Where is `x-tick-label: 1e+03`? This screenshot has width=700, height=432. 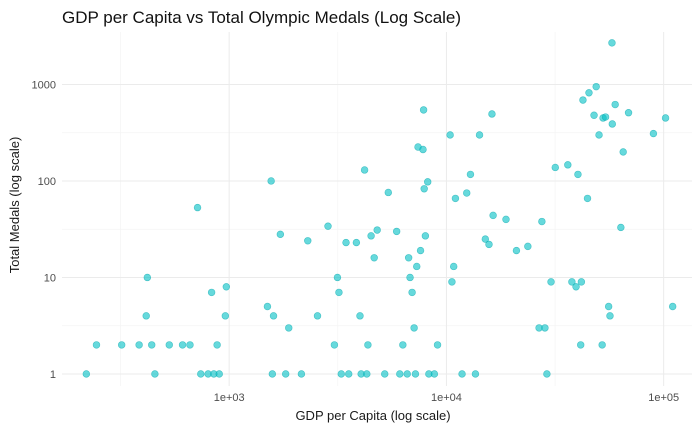 x-tick-label: 1e+03 is located at coordinates (229, 398).